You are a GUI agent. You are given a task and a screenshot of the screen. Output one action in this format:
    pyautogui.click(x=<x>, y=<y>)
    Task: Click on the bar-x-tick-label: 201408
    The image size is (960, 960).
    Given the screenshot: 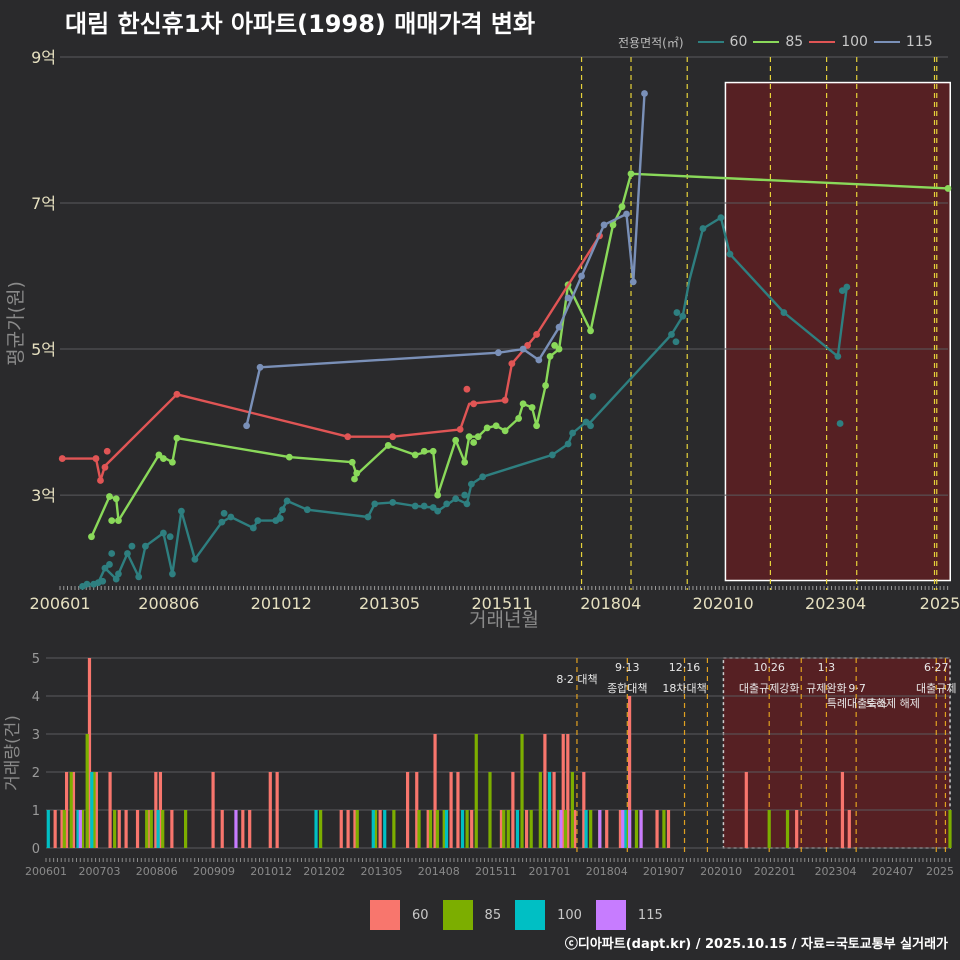 What is the action you would take?
    pyautogui.click(x=439, y=871)
    